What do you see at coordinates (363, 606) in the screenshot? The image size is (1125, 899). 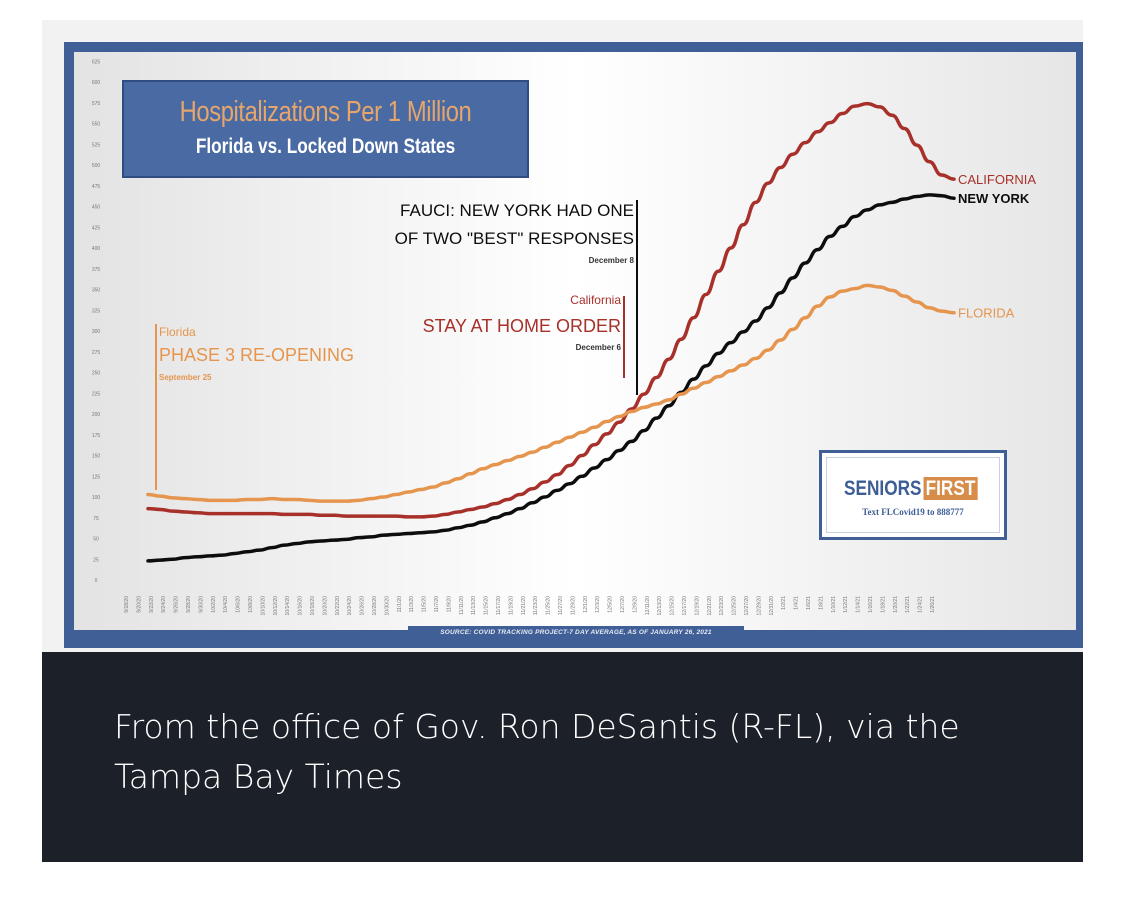 I see `x-tick-label: 10/26/20` at bounding box center [363, 606].